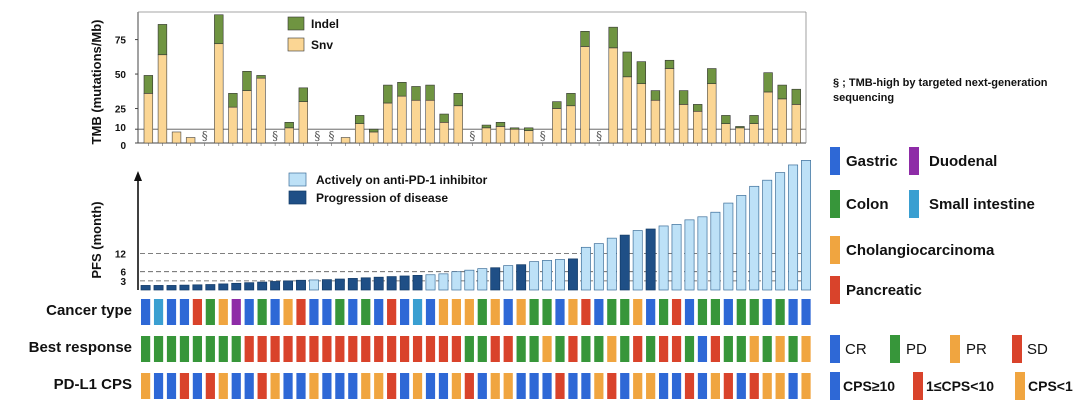  Describe the element at coordinates (92, 384) in the screenshot. I see `pdl1-cps-label: PD-L1 CPS` at that location.